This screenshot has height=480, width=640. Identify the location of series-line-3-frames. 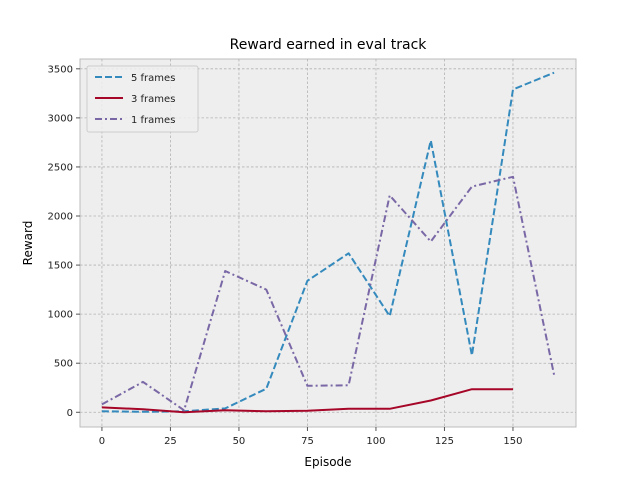
(307, 401).